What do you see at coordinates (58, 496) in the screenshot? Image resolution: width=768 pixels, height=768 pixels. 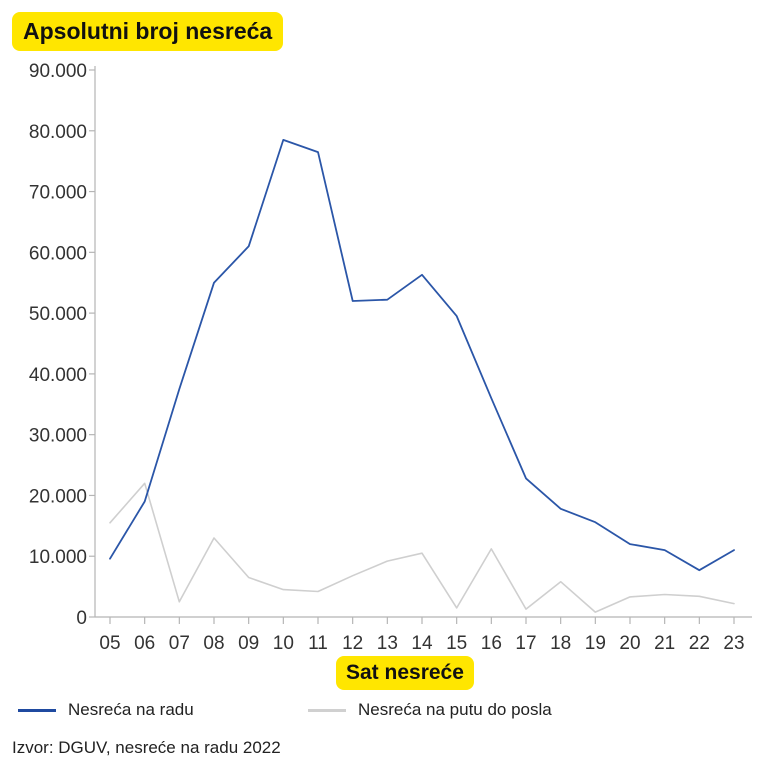 I see `y-tick-label: 20.000` at bounding box center [58, 496].